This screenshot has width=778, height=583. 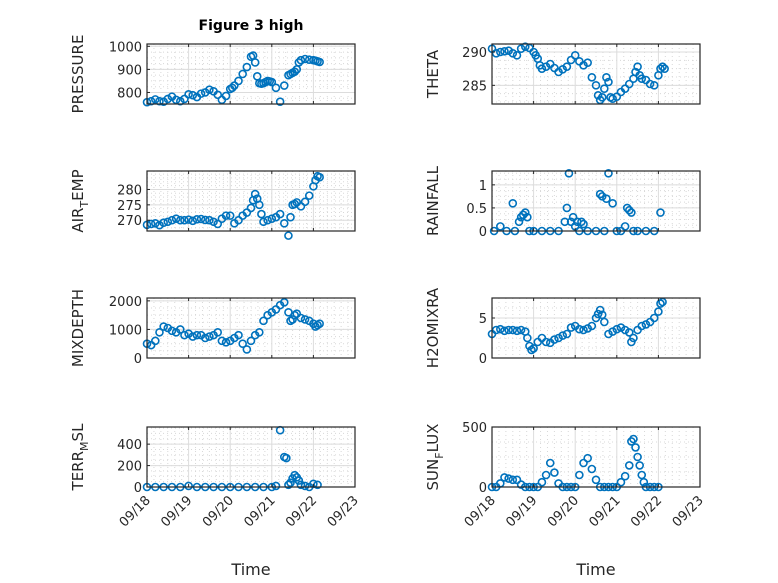 What do you see at coordinates (78, 328) in the screenshot?
I see `y-axis-label: MIXDEPTH` at bounding box center [78, 328].